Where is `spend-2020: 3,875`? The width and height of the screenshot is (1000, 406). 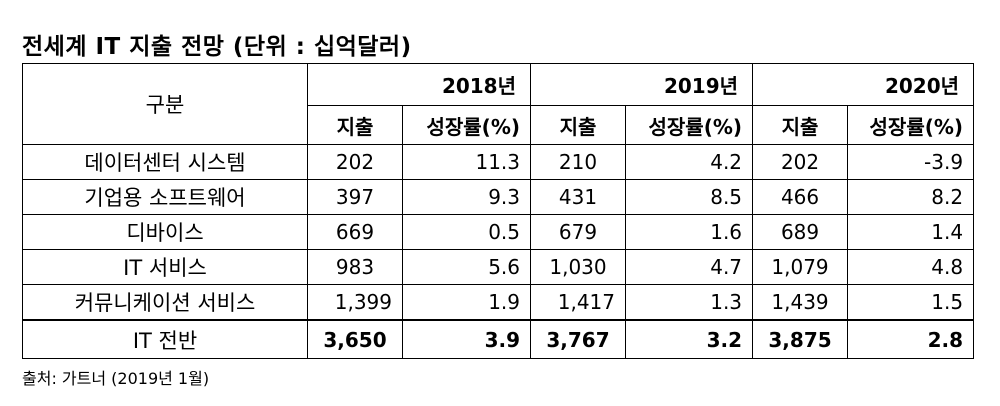
spend-2020: 3,875 is located at coordinates (800, 339).